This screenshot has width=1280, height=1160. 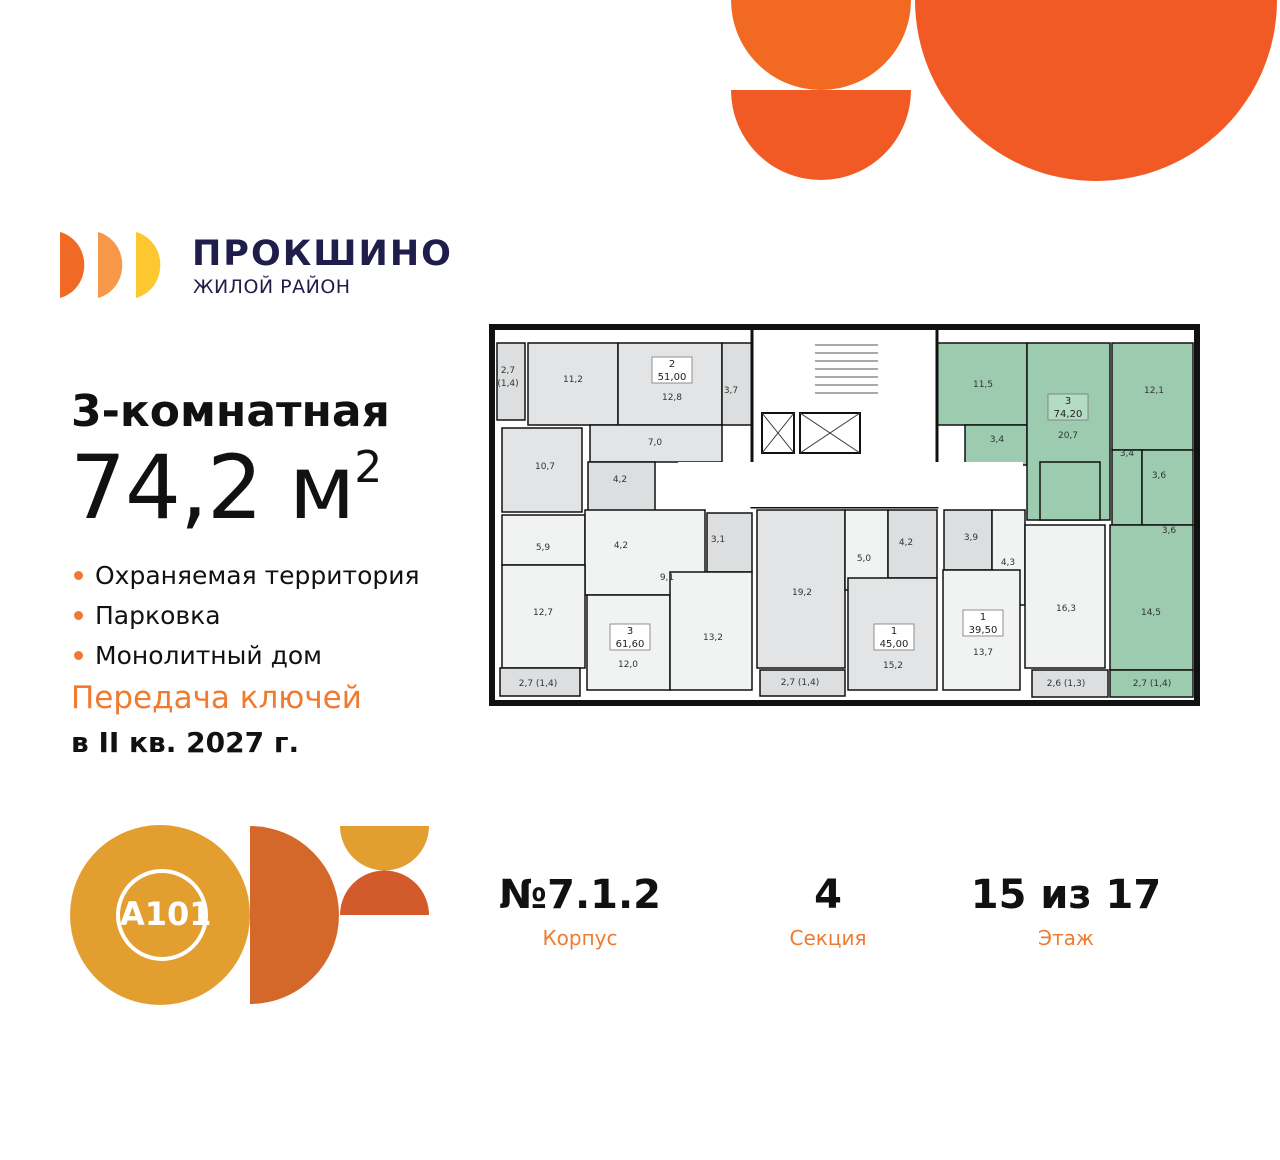 I want to click on apartment-type: 3-комнатная, so click(x=230, y=411).